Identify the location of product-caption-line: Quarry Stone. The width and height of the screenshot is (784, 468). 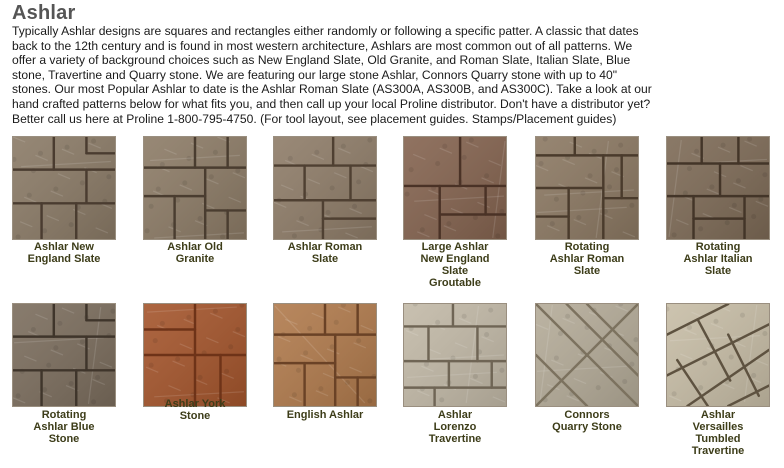
(587, 427).